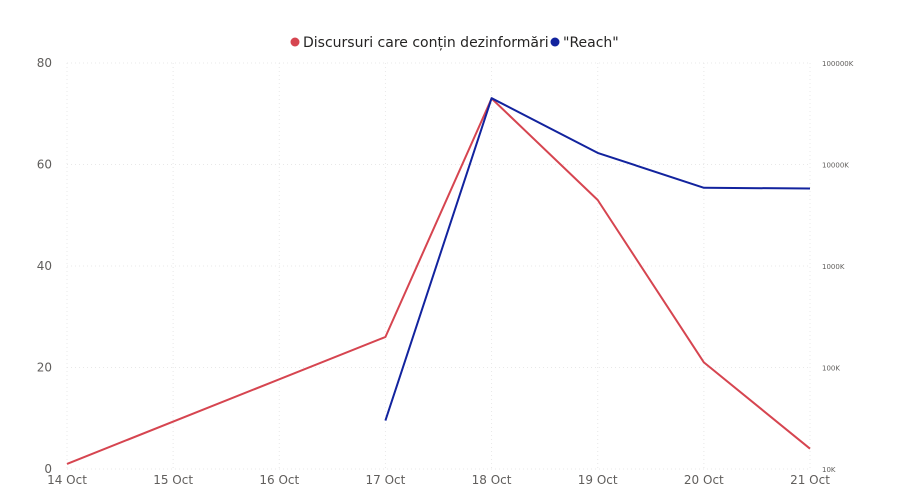 This screenshot has width=903, height=502. Describe the element at coordinates (838, 64) in the screenshot. I see `right-tick-label: 100000K` at that location.